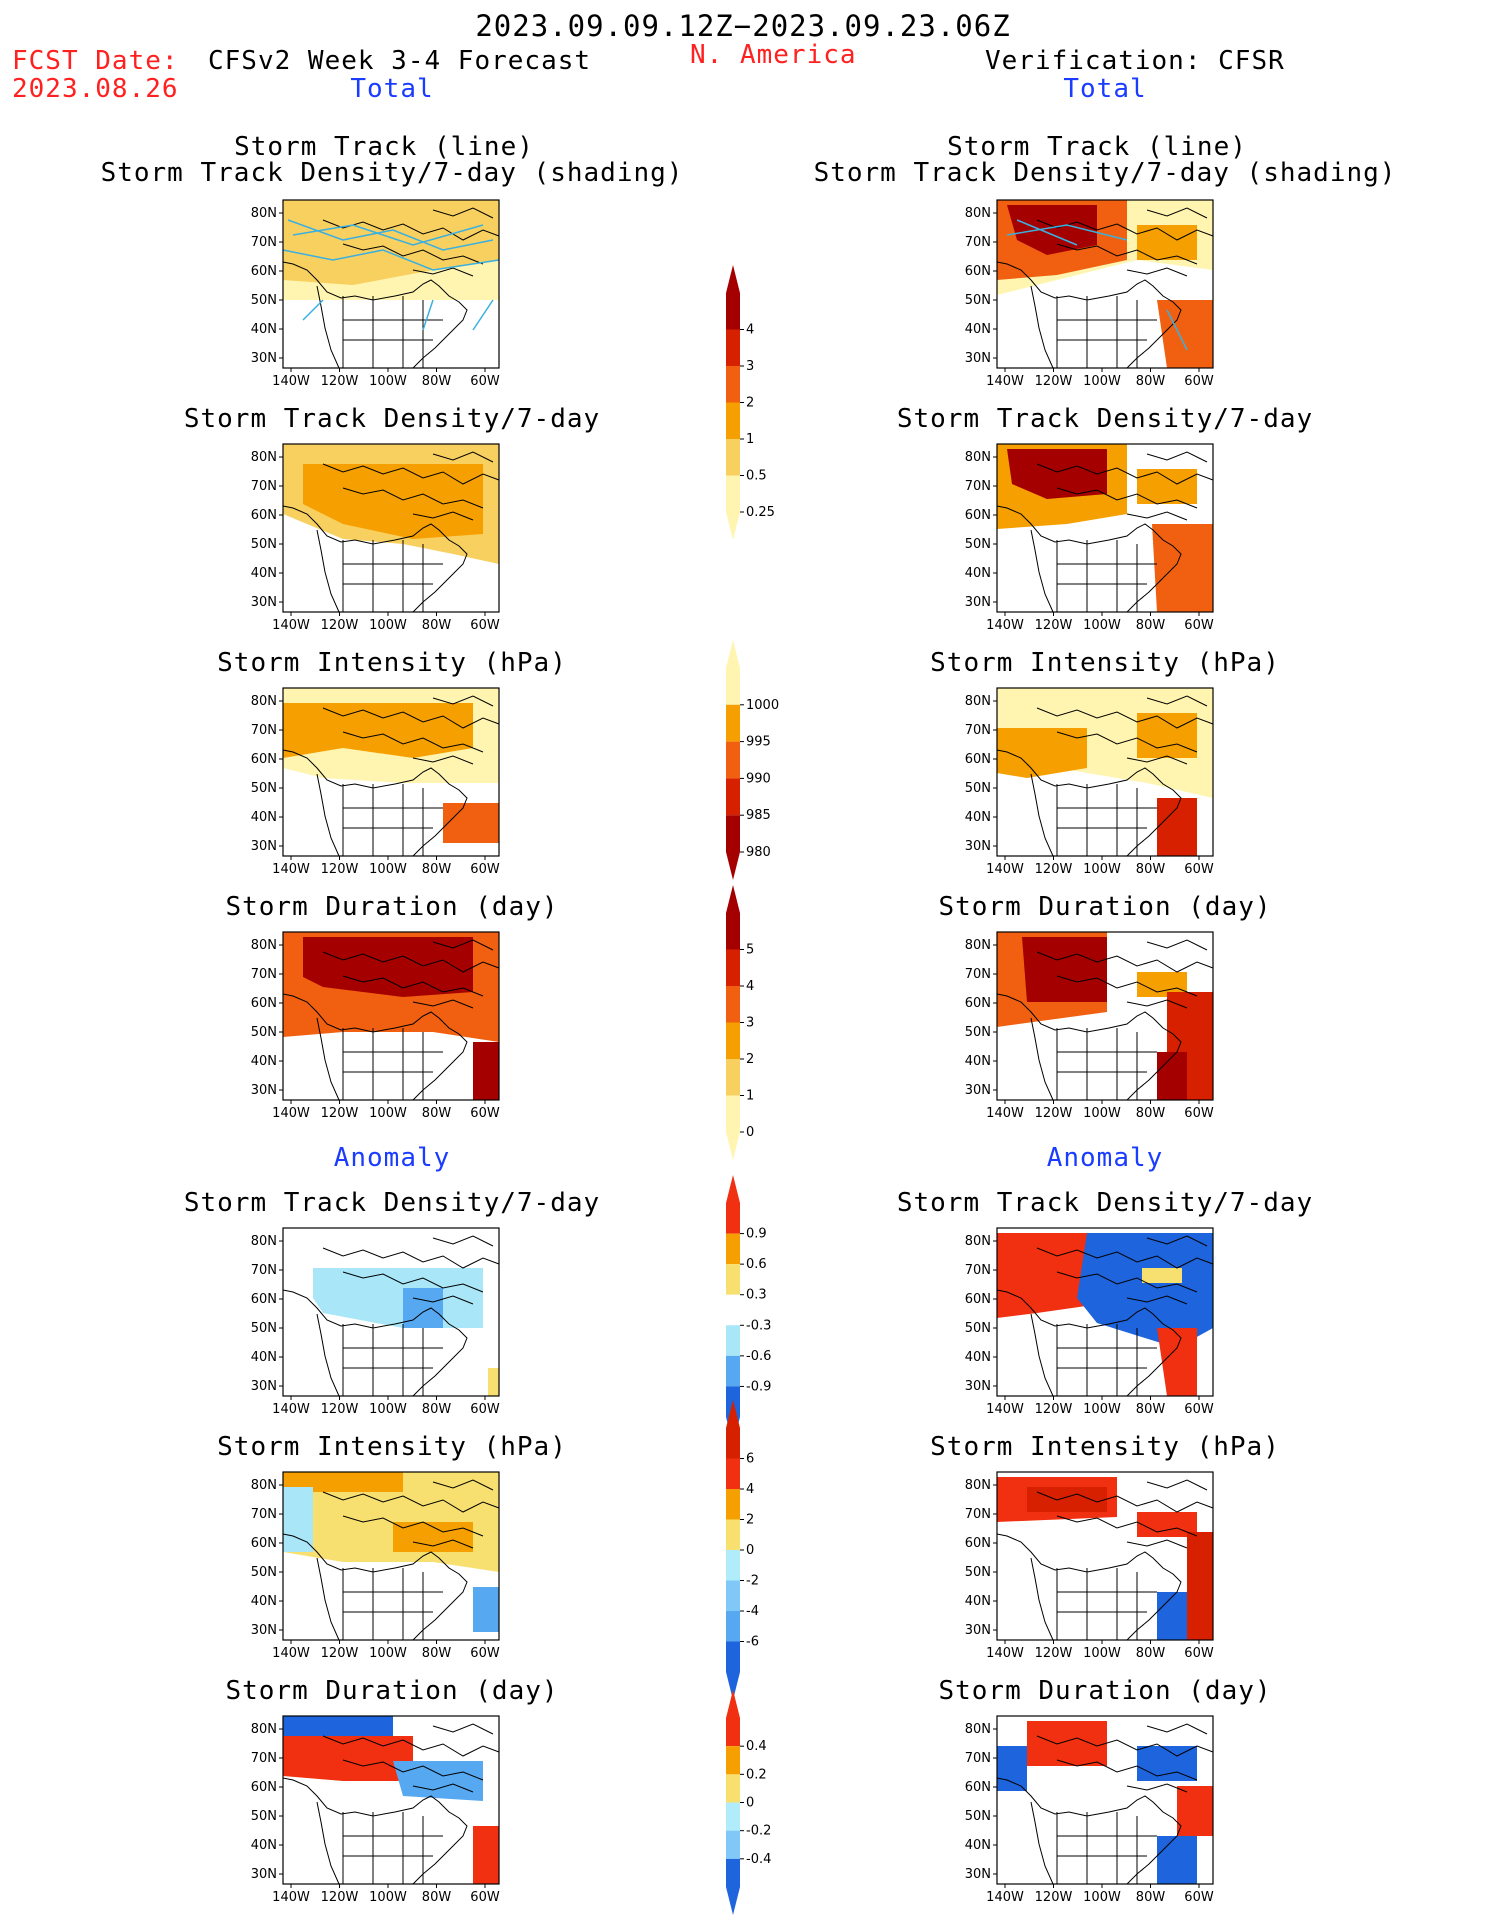  Describe the element at coordinates (1089, 538) in the screenshot. I see `map-density-cfsr: 80N 70N 60N 50N 40N 30N 140W 120W 100W 80W 60W` at that location.